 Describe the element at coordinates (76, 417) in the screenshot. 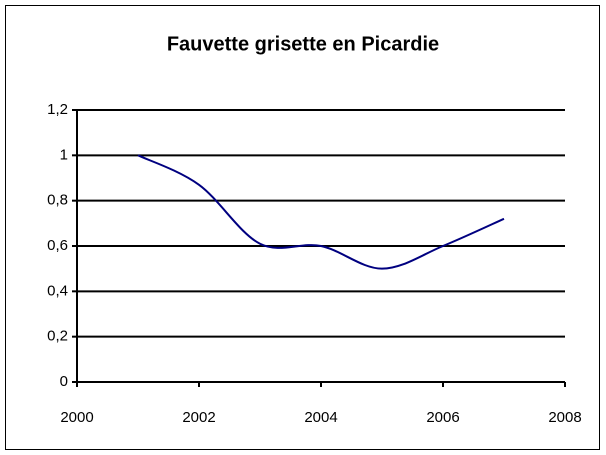

I see `x-tick-label: 2000` at that location.